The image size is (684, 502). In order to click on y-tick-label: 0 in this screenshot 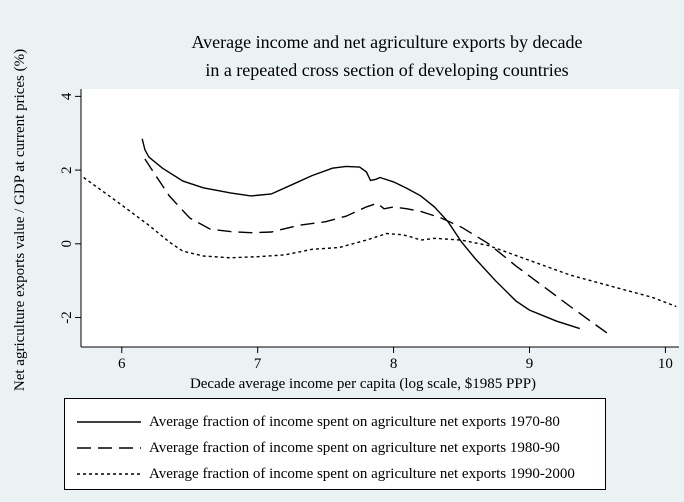, I will do `click(67, 244)`.